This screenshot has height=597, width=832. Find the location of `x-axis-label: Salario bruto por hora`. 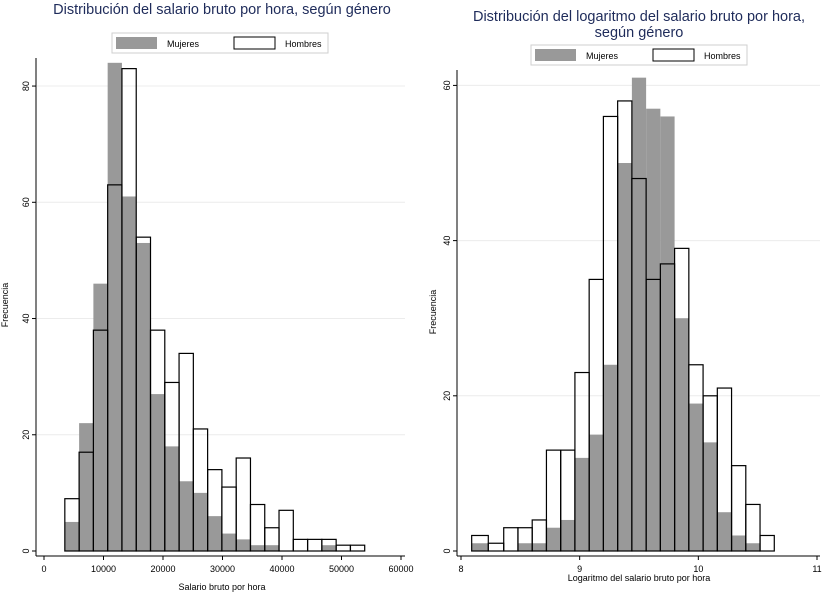

x-axis-label: Salario bruto por hora is located at coordinates (221, 587).